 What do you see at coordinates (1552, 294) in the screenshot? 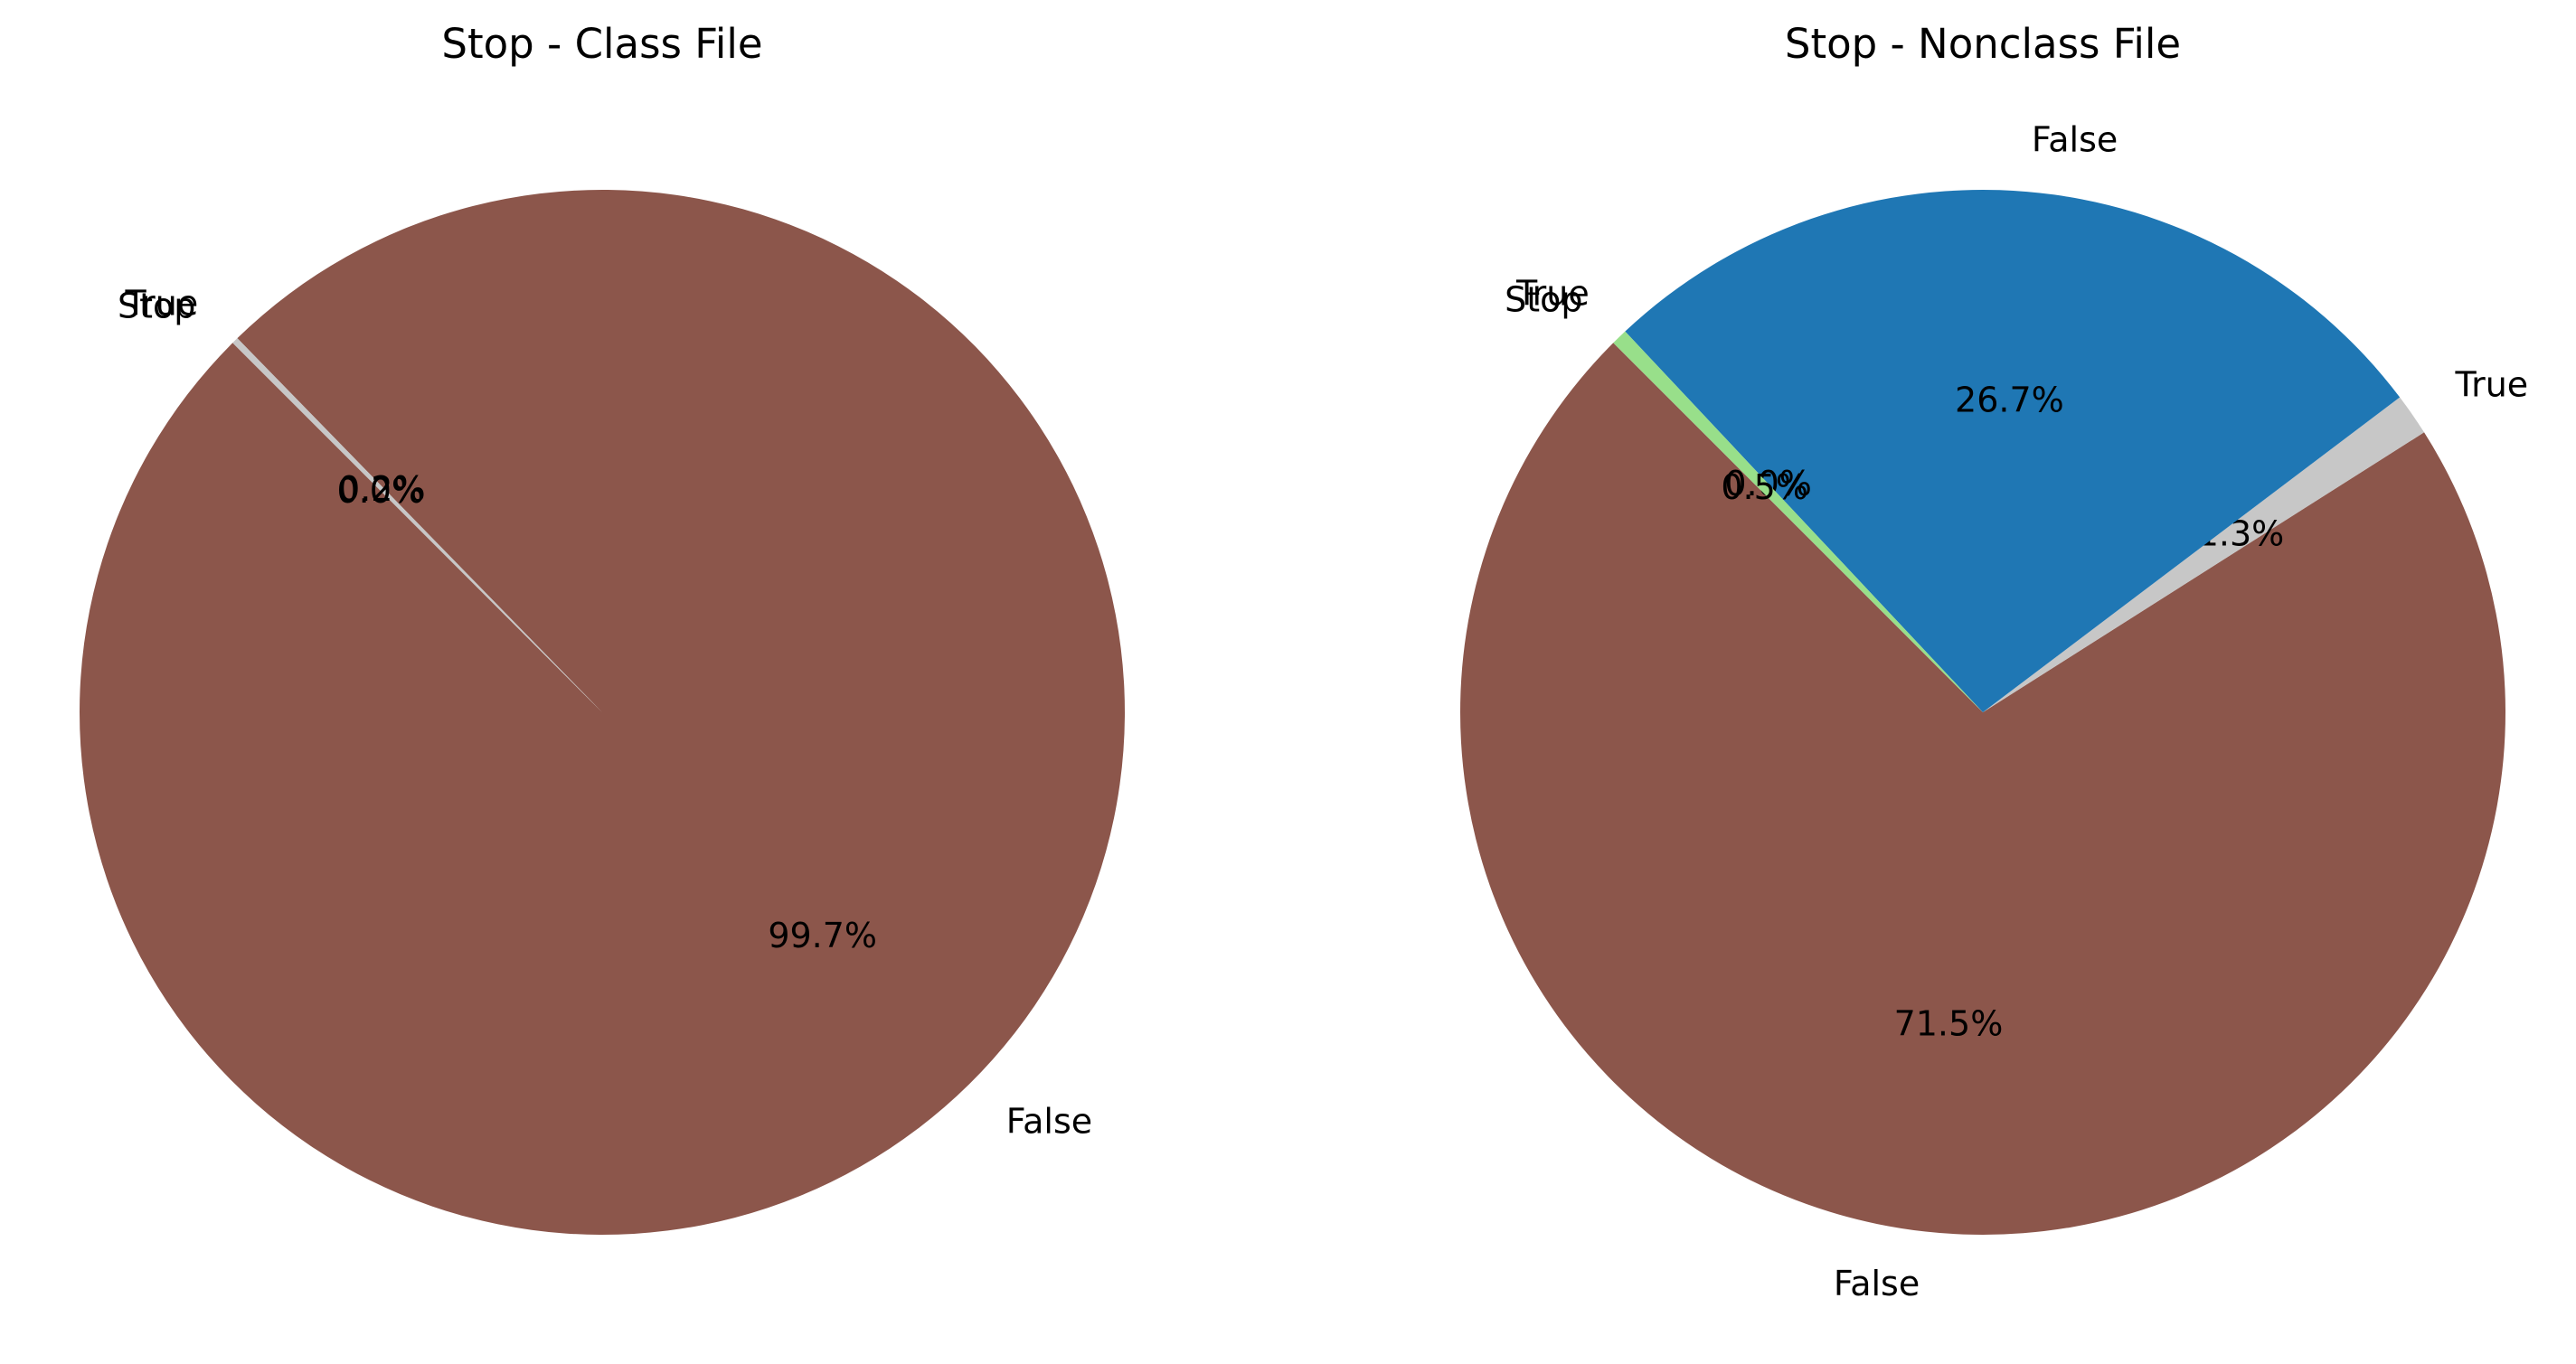
I see `slice-label-true-3: True` at bounding box center [1552, 294].